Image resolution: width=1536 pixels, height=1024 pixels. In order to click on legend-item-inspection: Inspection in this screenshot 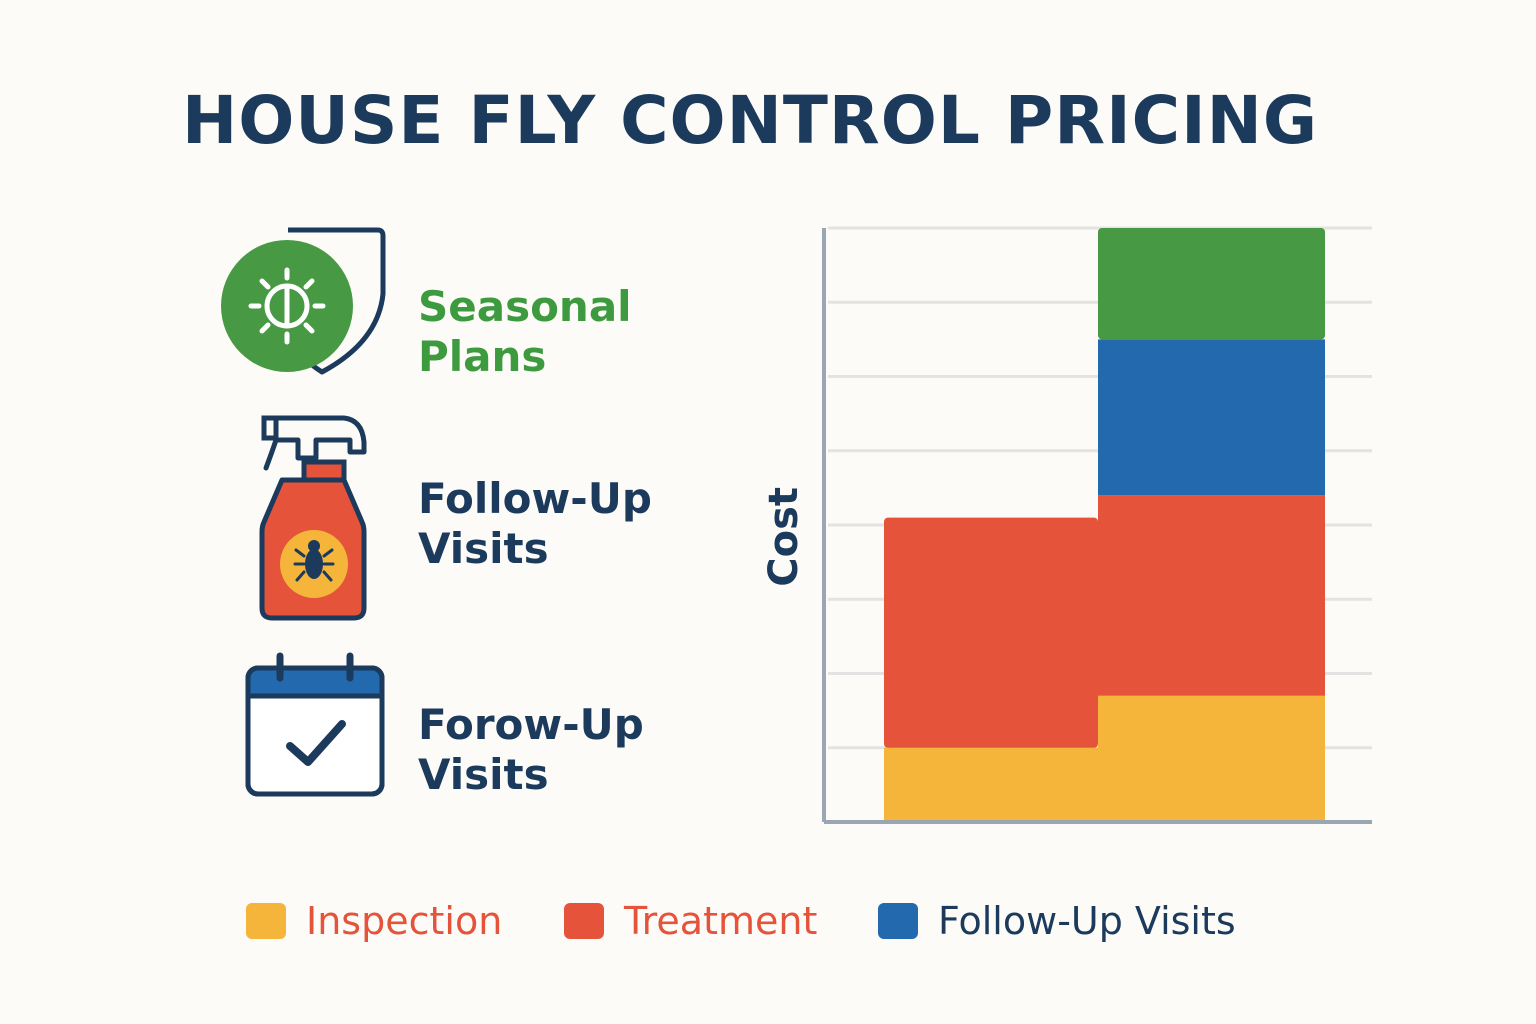, I will do `click(374, 921)`.